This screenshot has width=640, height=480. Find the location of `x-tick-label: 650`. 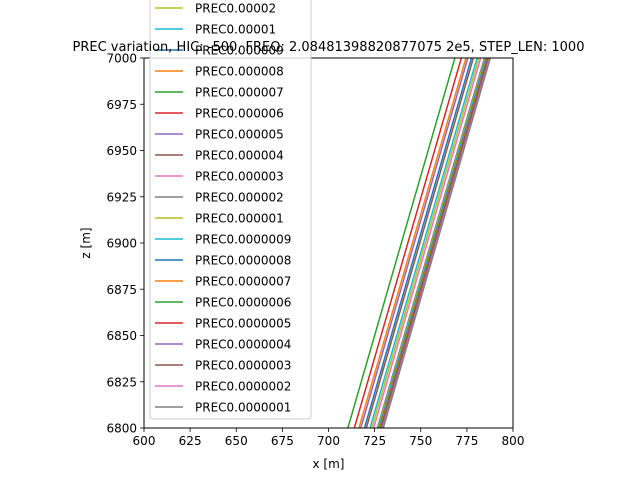

x-tick-label: 650 is located at coordinates (236, 441).